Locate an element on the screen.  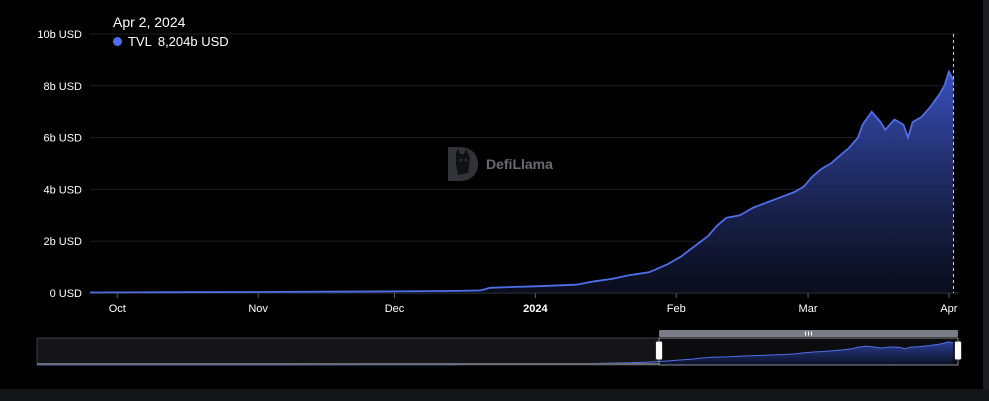
brush-mini-area is located at coordinates (495, 353).